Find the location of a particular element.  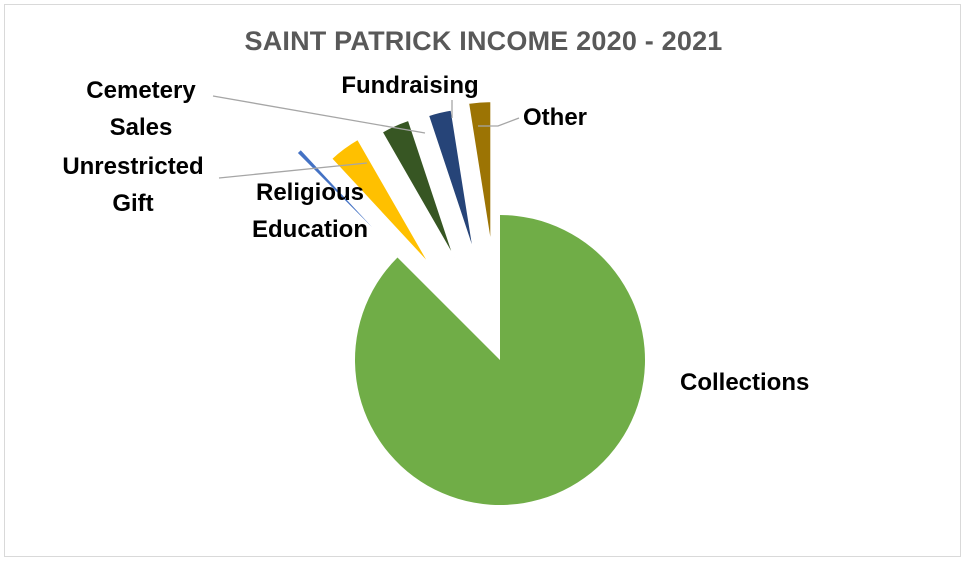

data-label-collections: Collections is located at coordinates (744, 382).